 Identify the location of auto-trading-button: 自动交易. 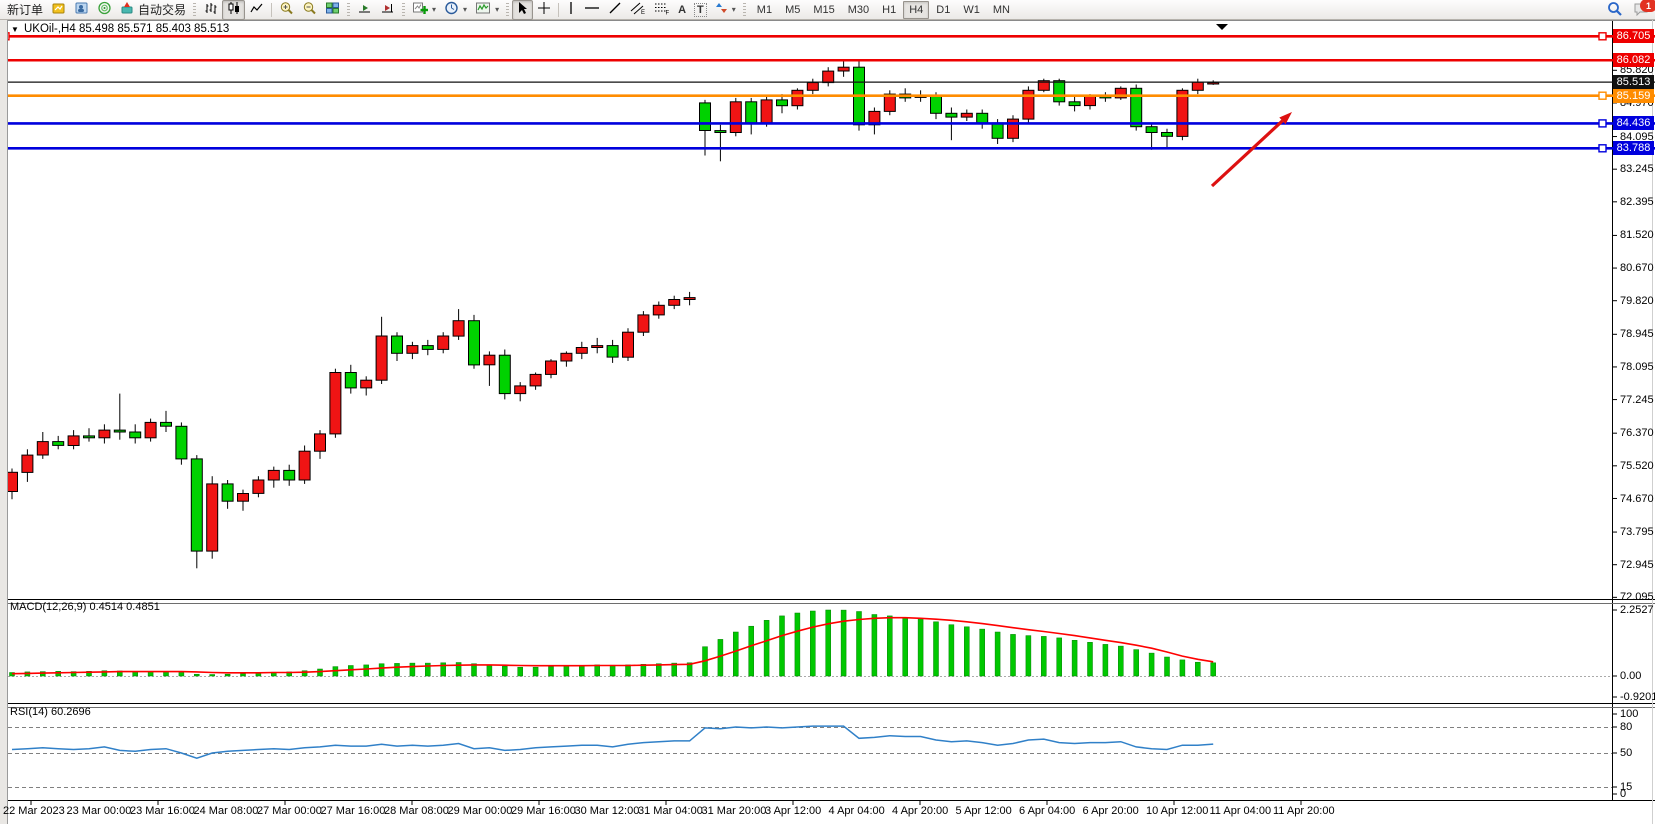
(153, 10).